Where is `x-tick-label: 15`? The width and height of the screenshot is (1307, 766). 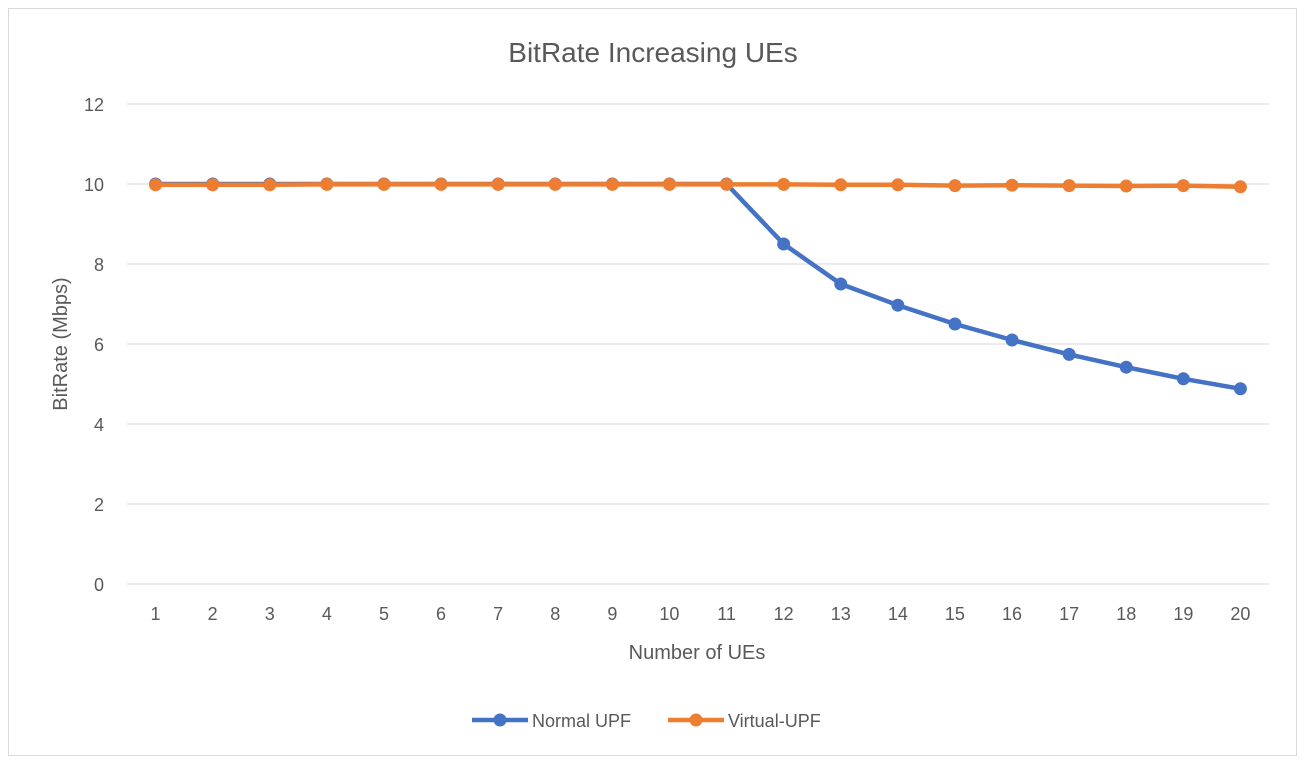
x-tick-label: 15 is located at coordinates (955, 614).